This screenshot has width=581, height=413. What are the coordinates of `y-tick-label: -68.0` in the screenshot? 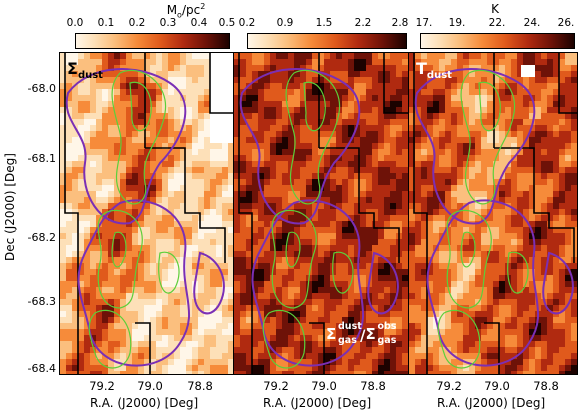 It's located at (41, 88).